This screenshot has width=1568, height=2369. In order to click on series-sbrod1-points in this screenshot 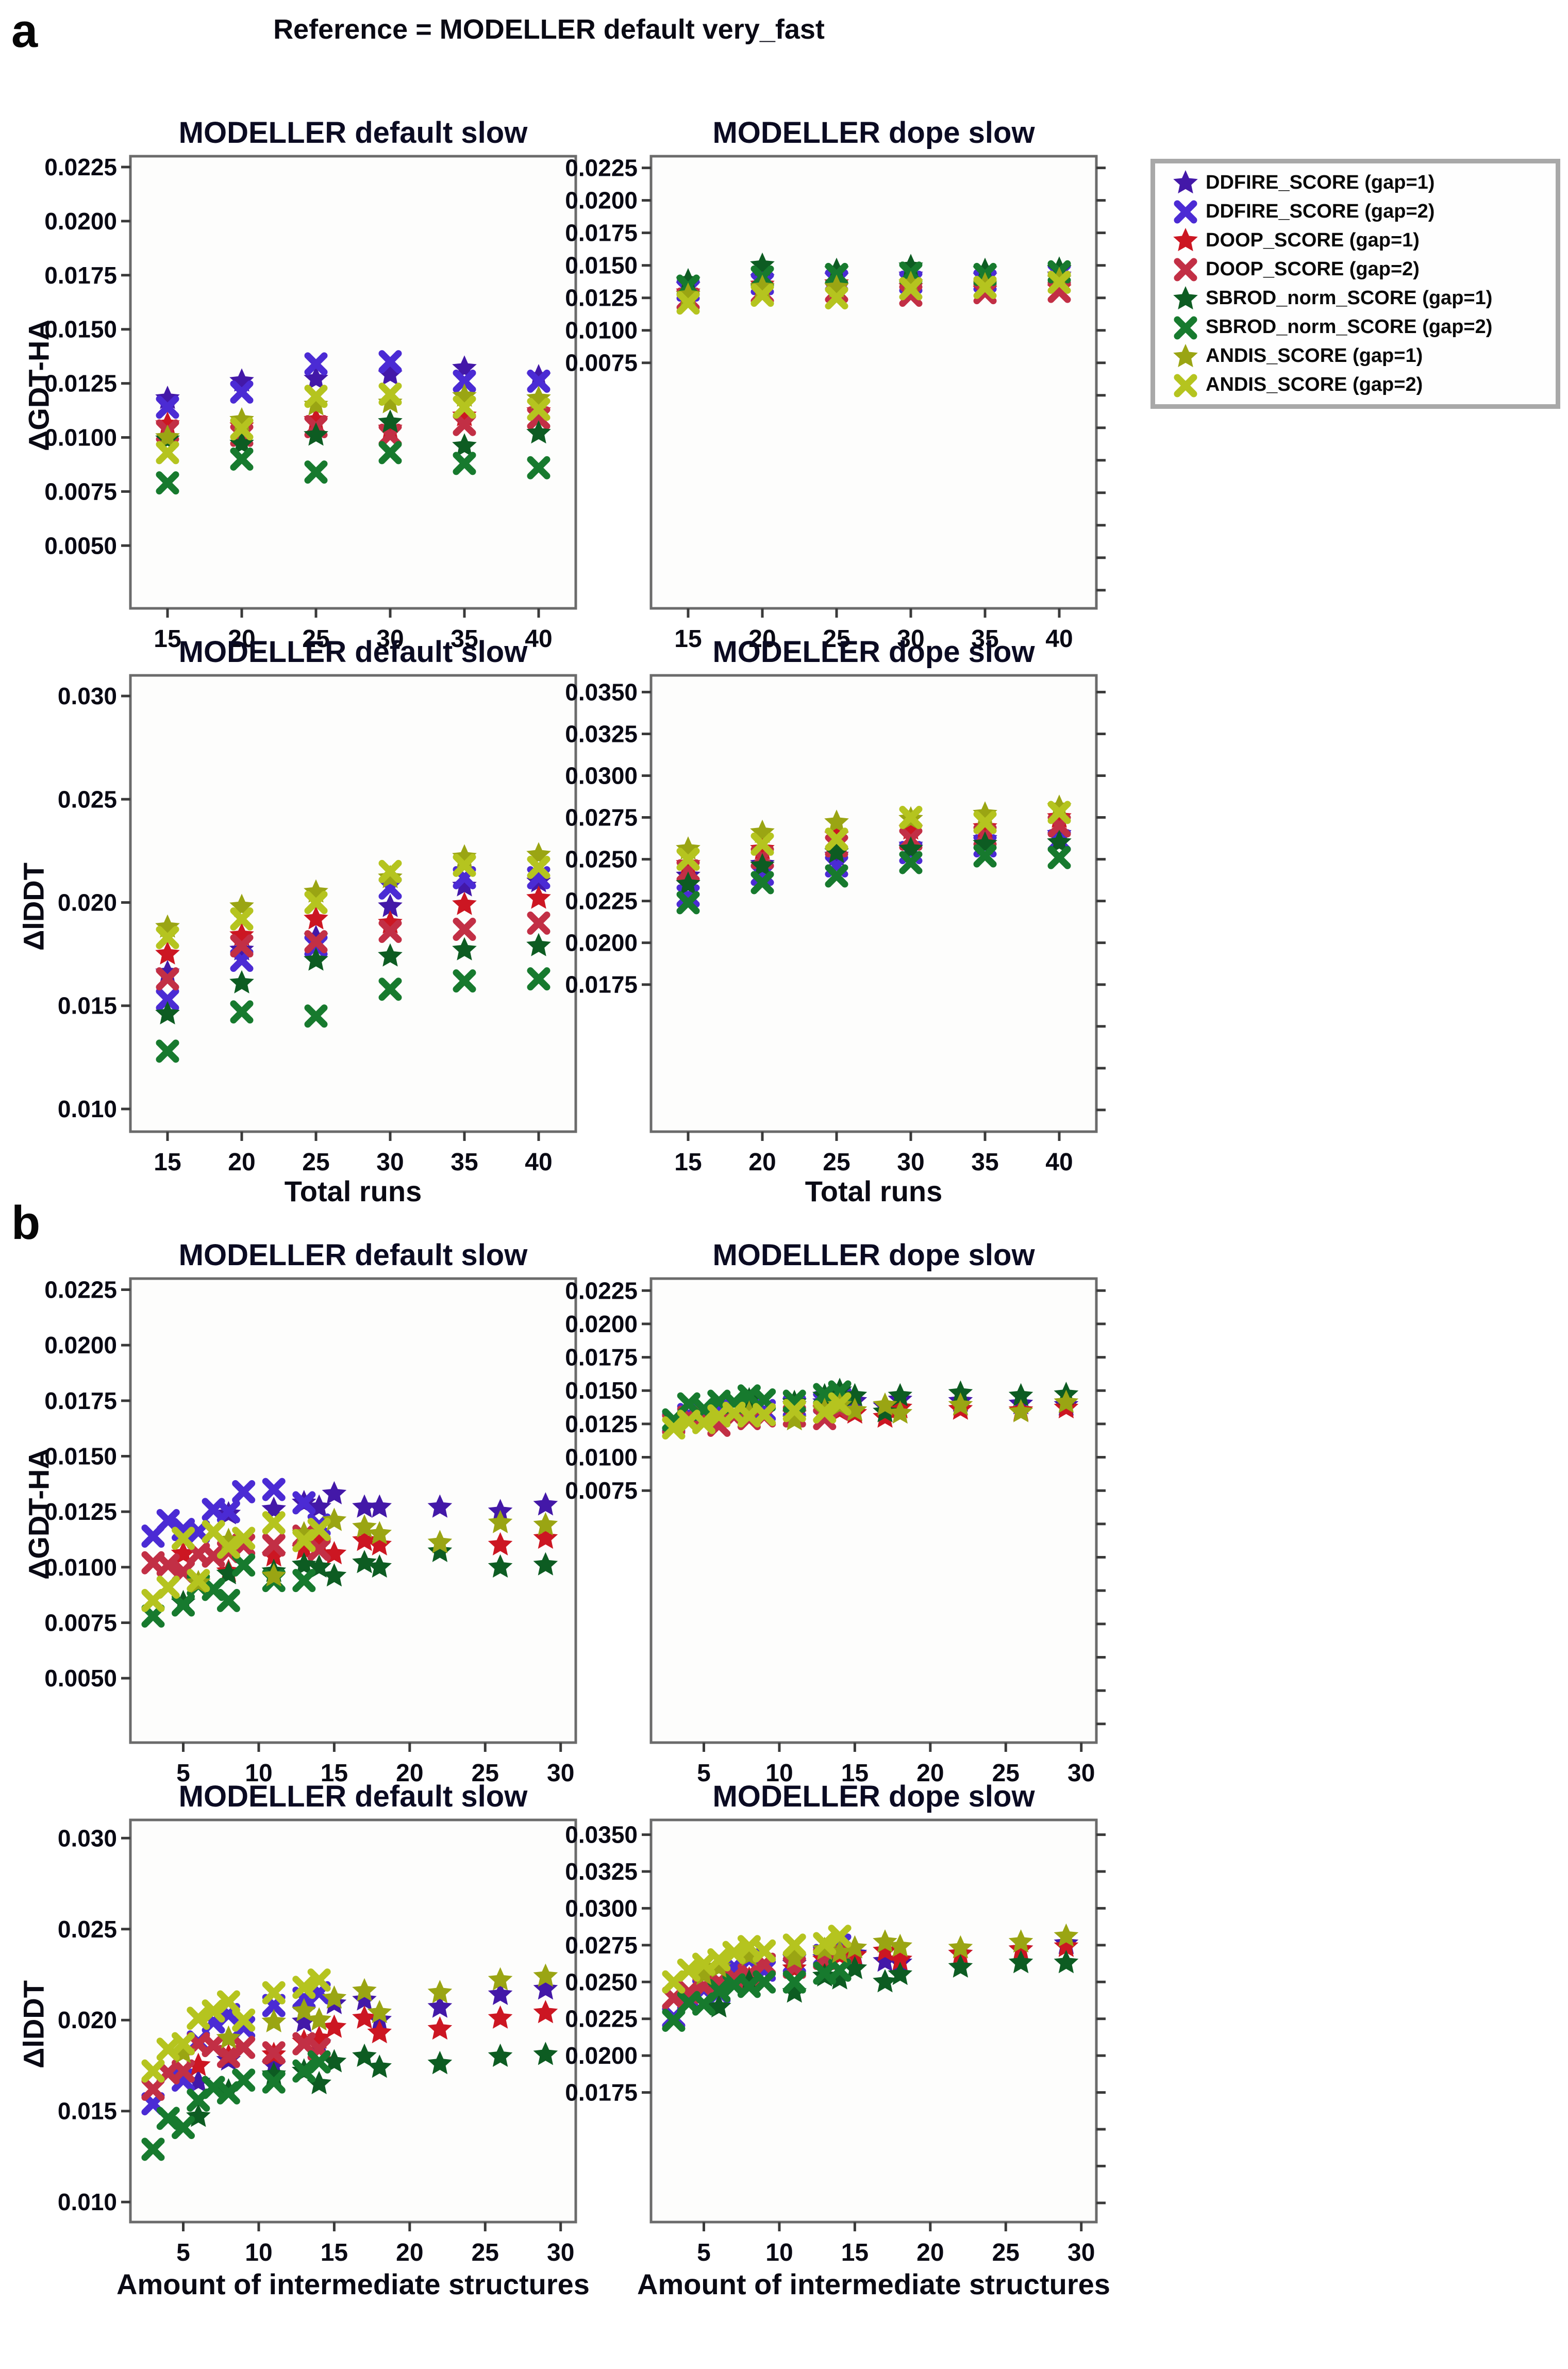, I will do `click(353, 978)`.